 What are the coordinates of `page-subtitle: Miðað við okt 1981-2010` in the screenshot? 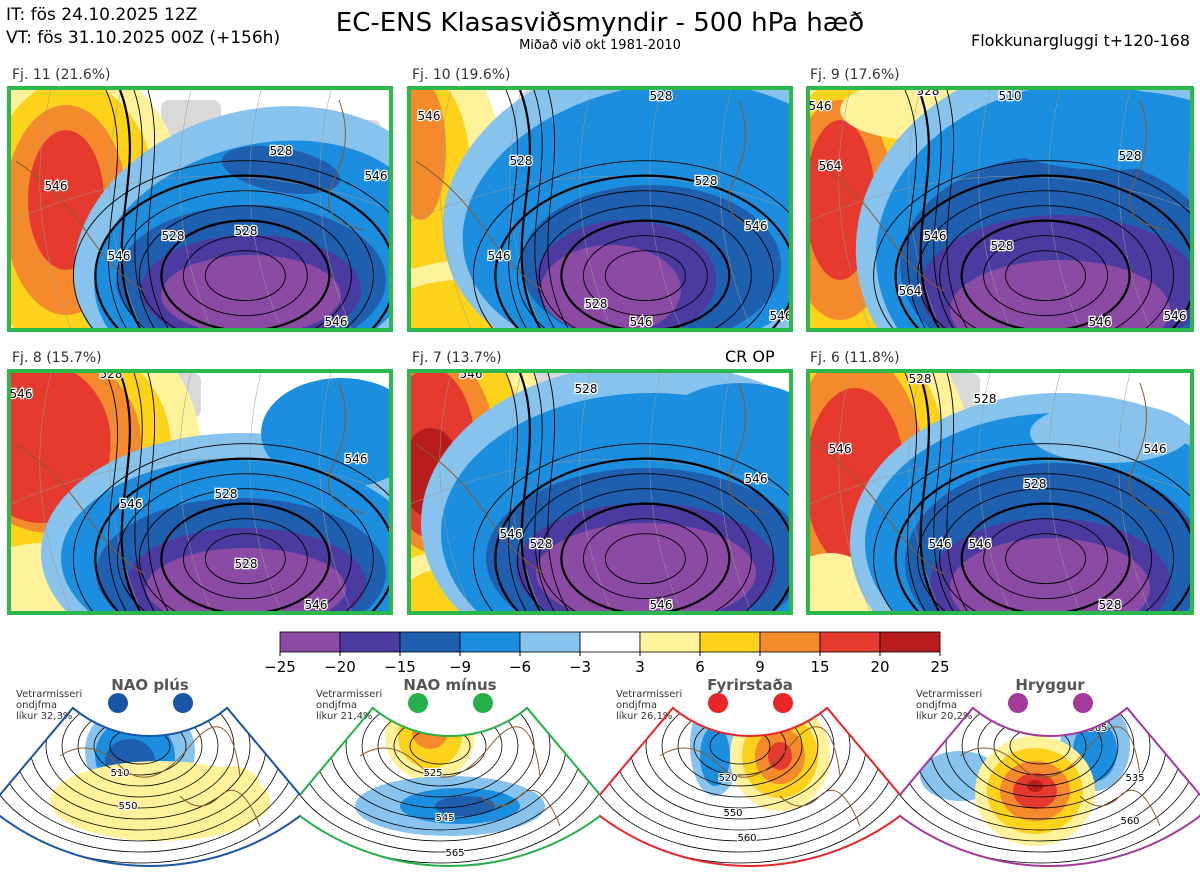 It's located at (600, 45).